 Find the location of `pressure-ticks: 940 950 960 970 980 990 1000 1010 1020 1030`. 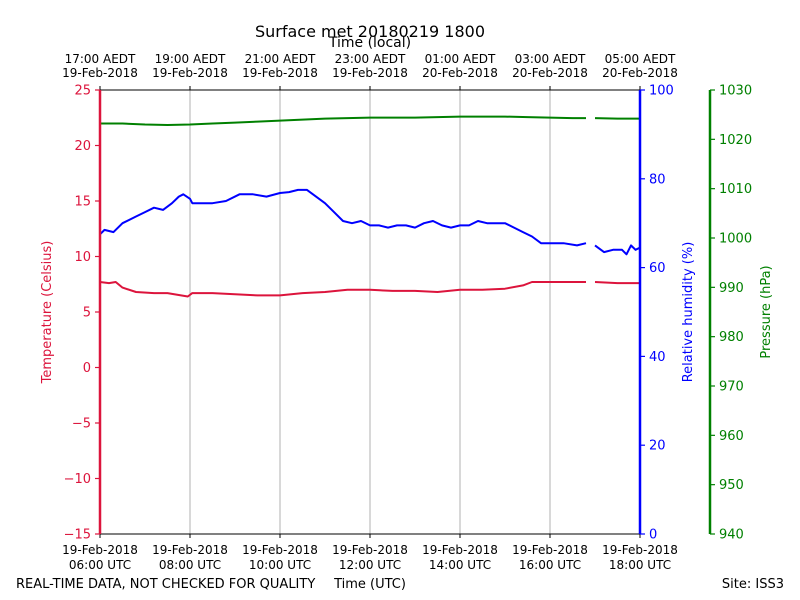

pressure-ticks: 940 950 960 970 980 990 1000 1010 1020 1030 is located at coordinates (731, 313).